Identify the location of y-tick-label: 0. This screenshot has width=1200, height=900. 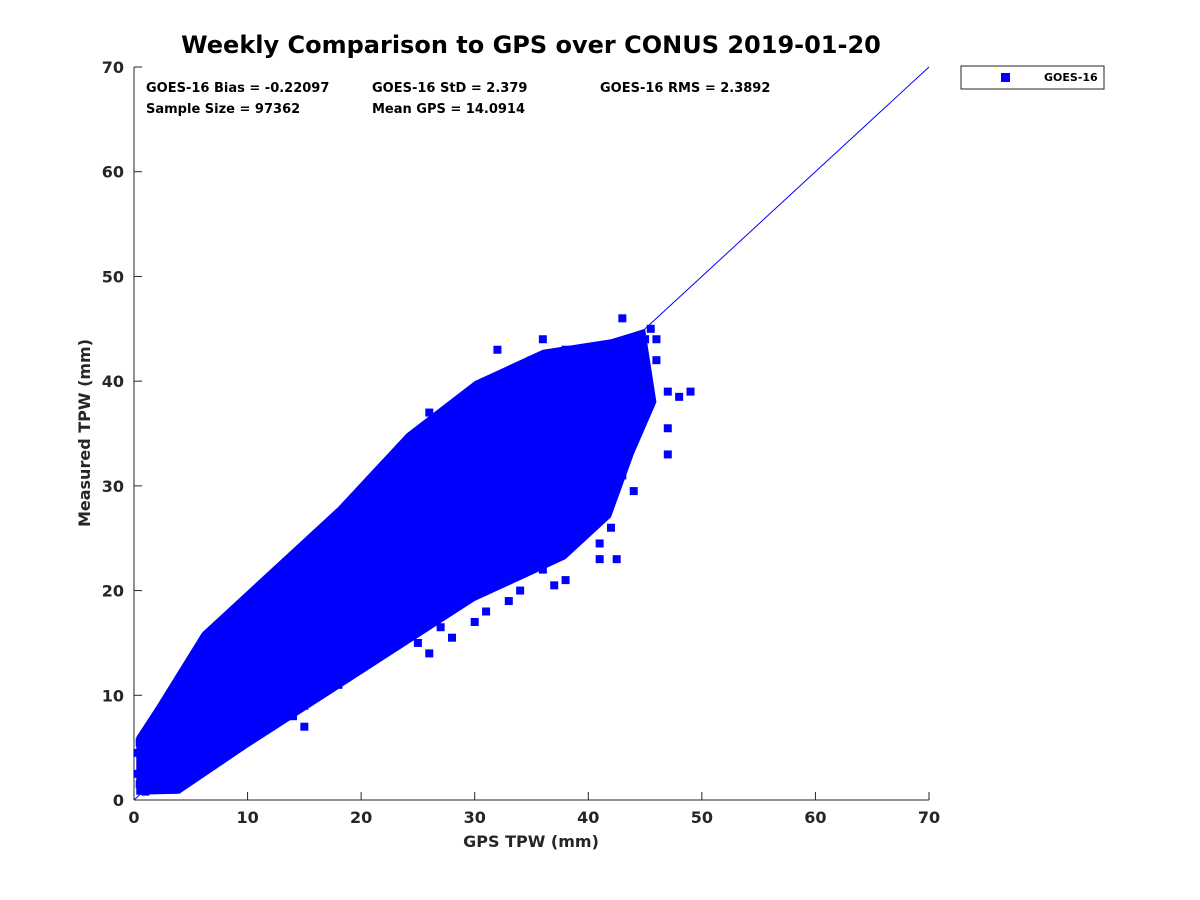
(118, 800).